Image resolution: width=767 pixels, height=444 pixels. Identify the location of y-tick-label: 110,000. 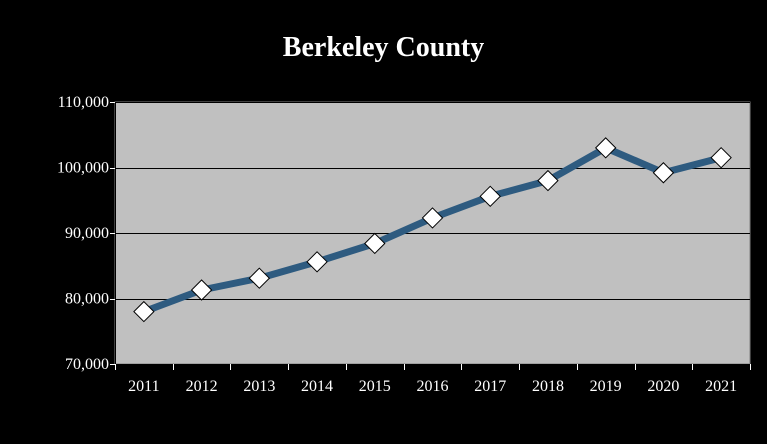
(83, 102).